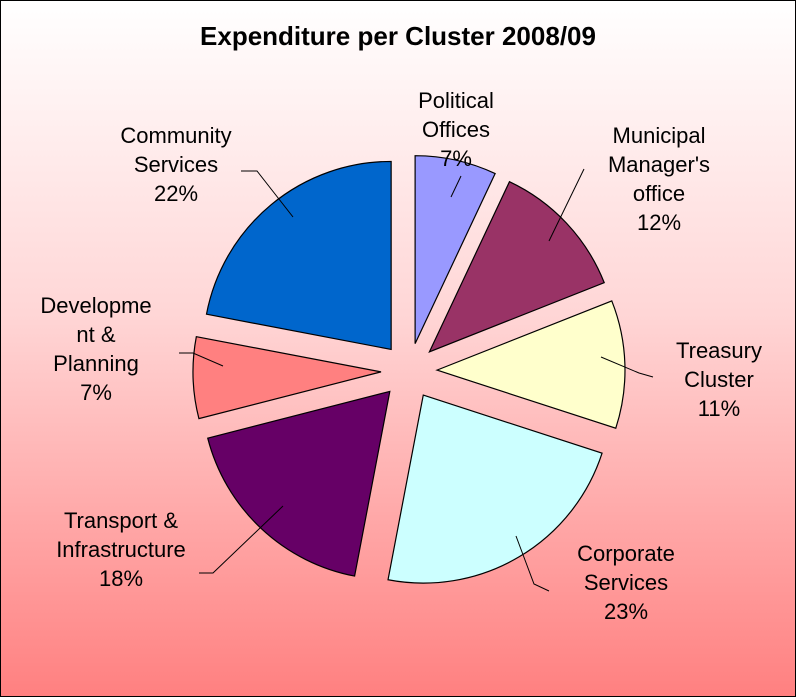 The image size is (796, 697). I want to click on value-label: 12%, so click(659, 222).